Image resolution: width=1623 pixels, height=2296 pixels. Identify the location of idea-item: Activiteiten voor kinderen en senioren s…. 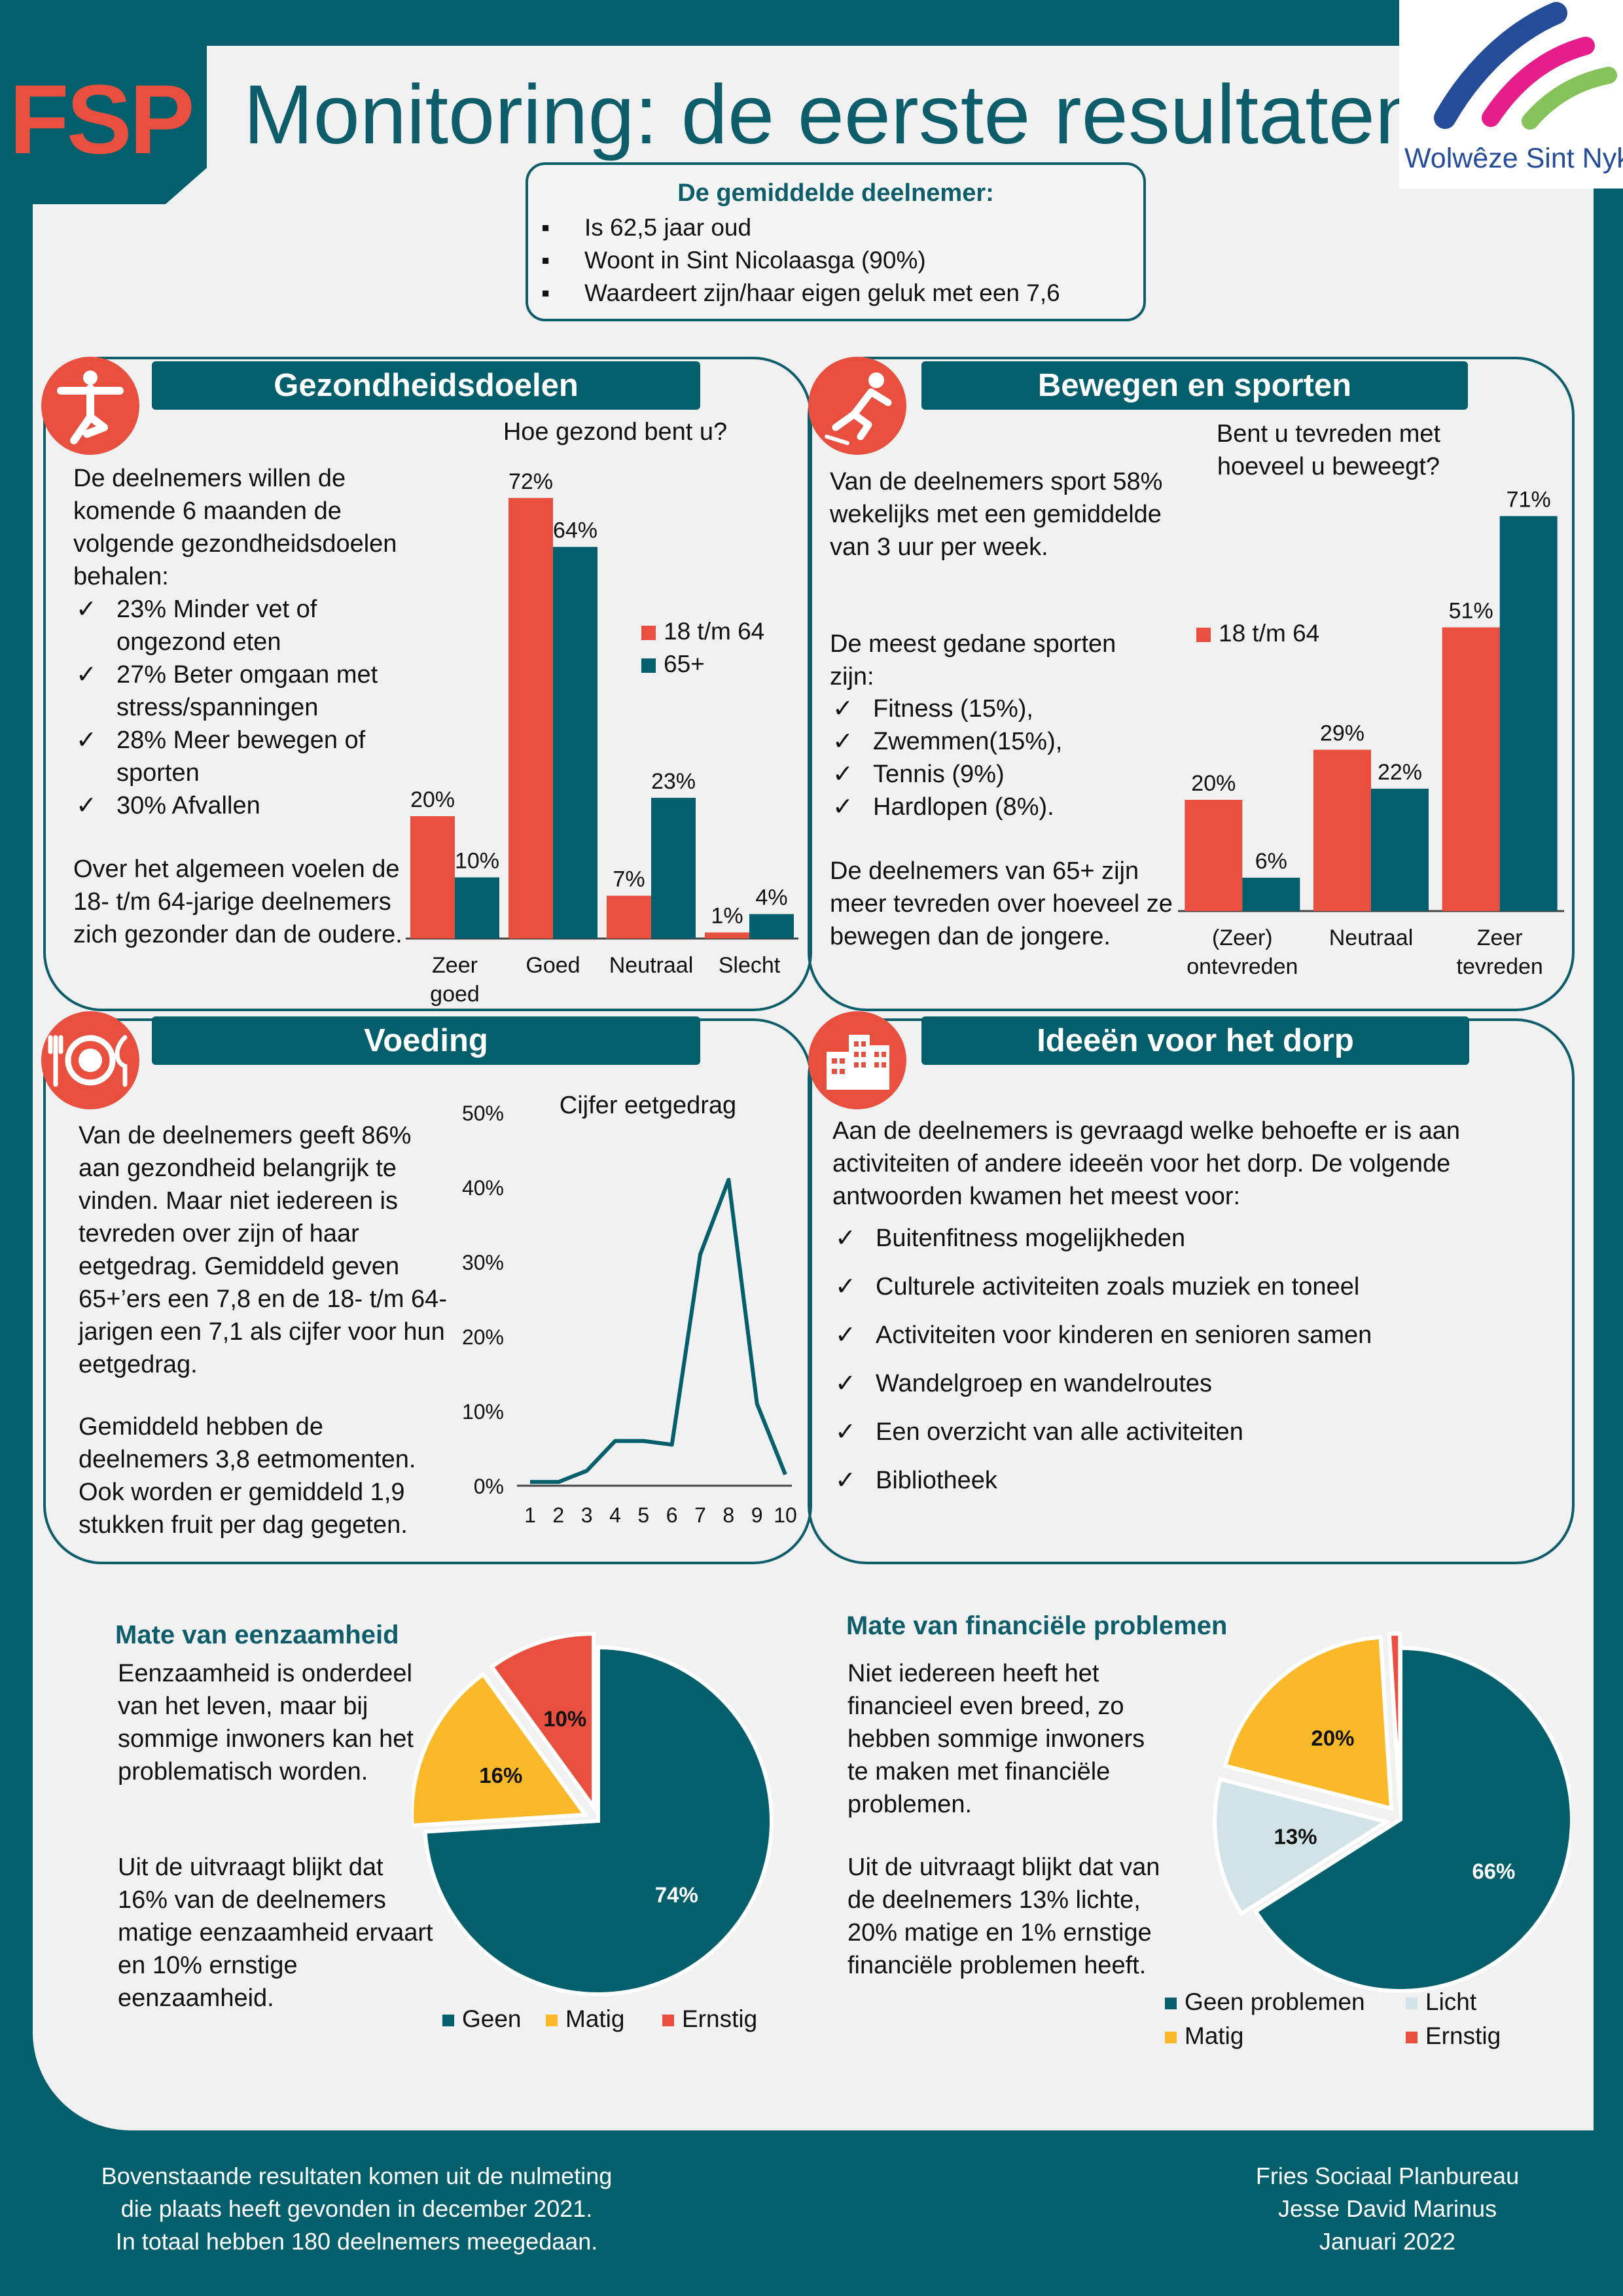
(1185, 1335).